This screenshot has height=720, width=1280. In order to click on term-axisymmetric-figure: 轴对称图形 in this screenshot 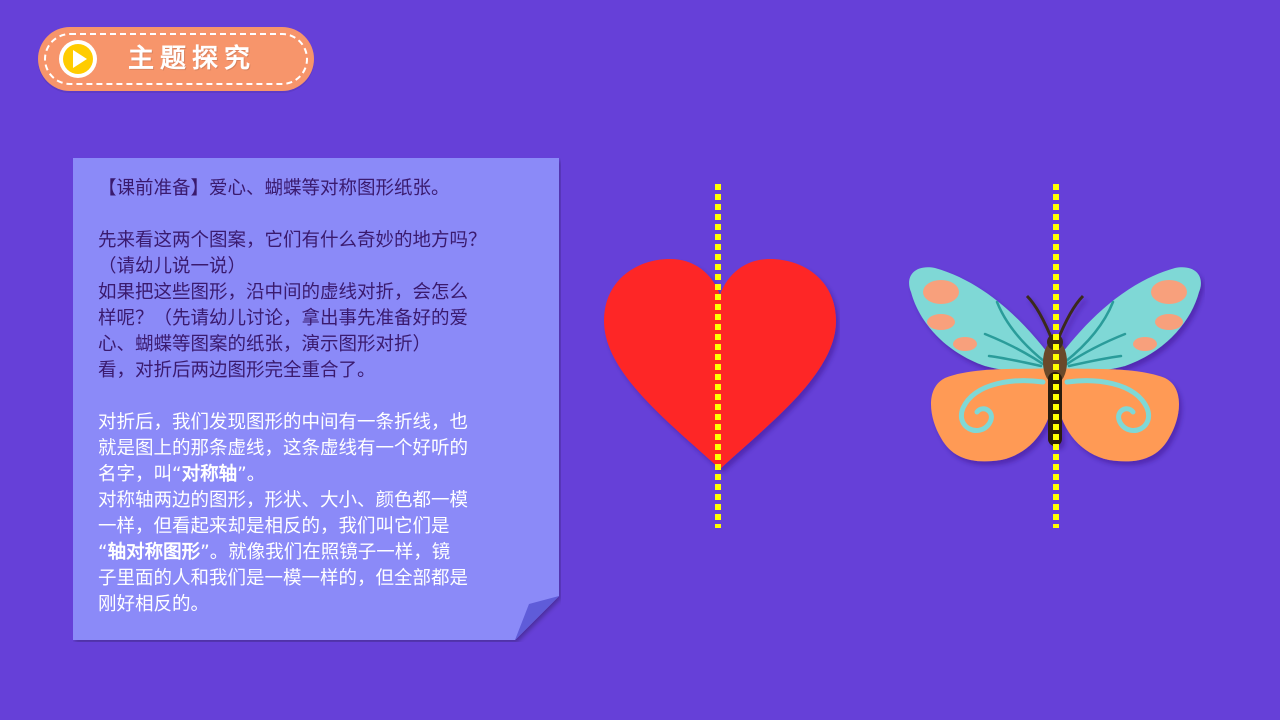, I will do `click(154, 552)`.